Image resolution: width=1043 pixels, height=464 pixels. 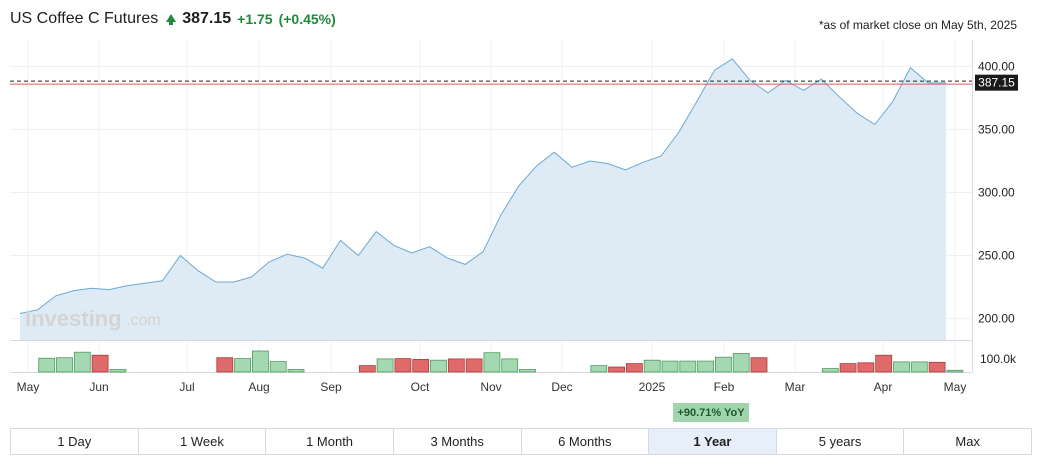 What do you see at coordinates (996, 319) in the screenshot?
I see `y-tick-label-0: 200.00` at bounding box center [996, 319].